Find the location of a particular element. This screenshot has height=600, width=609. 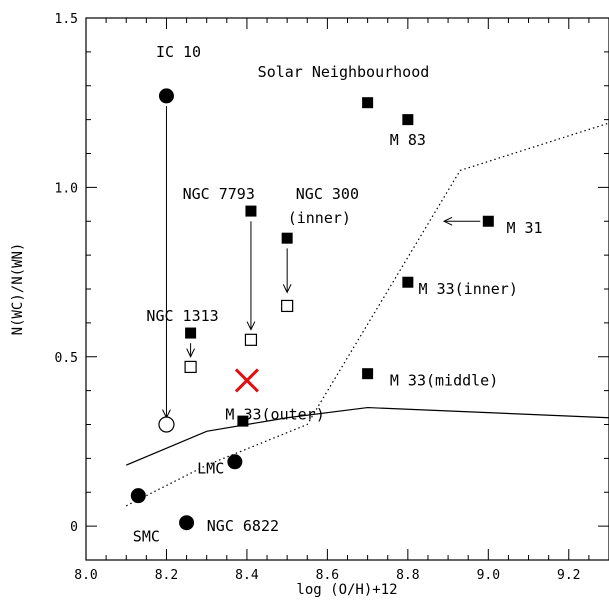

annotation-label: Solar Neighbourhood is located at coordinates (344, 72).